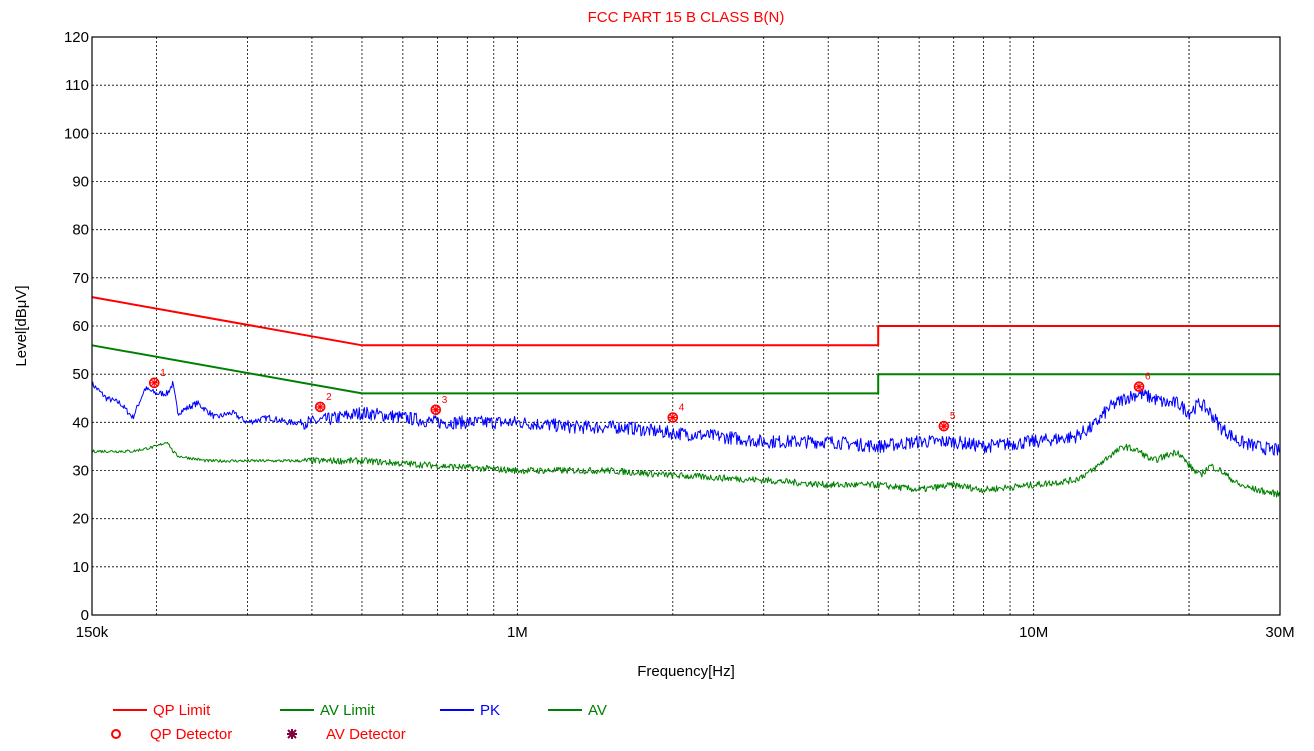 The image size is (1314, 751). I want to click on y-tick-label: 90, so click(80, 182).